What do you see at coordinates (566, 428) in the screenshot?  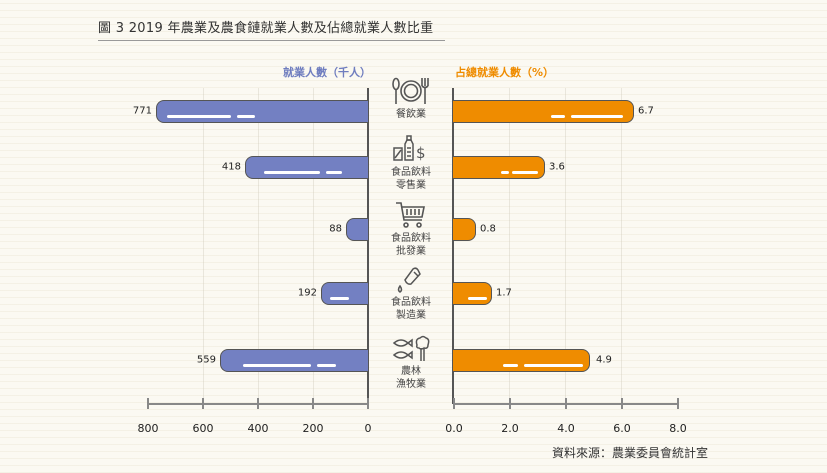 I see `right-tick-label: 4.0` at bounding box center [566, 428].